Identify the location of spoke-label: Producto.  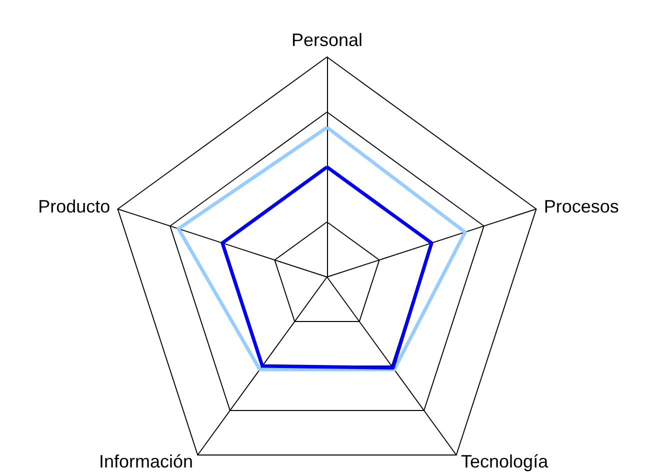
(74, 206).